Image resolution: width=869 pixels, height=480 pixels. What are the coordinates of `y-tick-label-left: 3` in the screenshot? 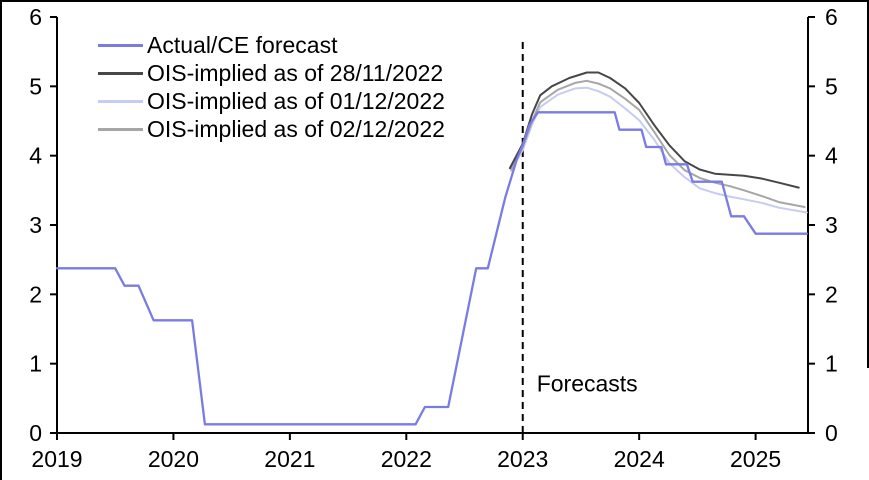 It's located at (35, 225).